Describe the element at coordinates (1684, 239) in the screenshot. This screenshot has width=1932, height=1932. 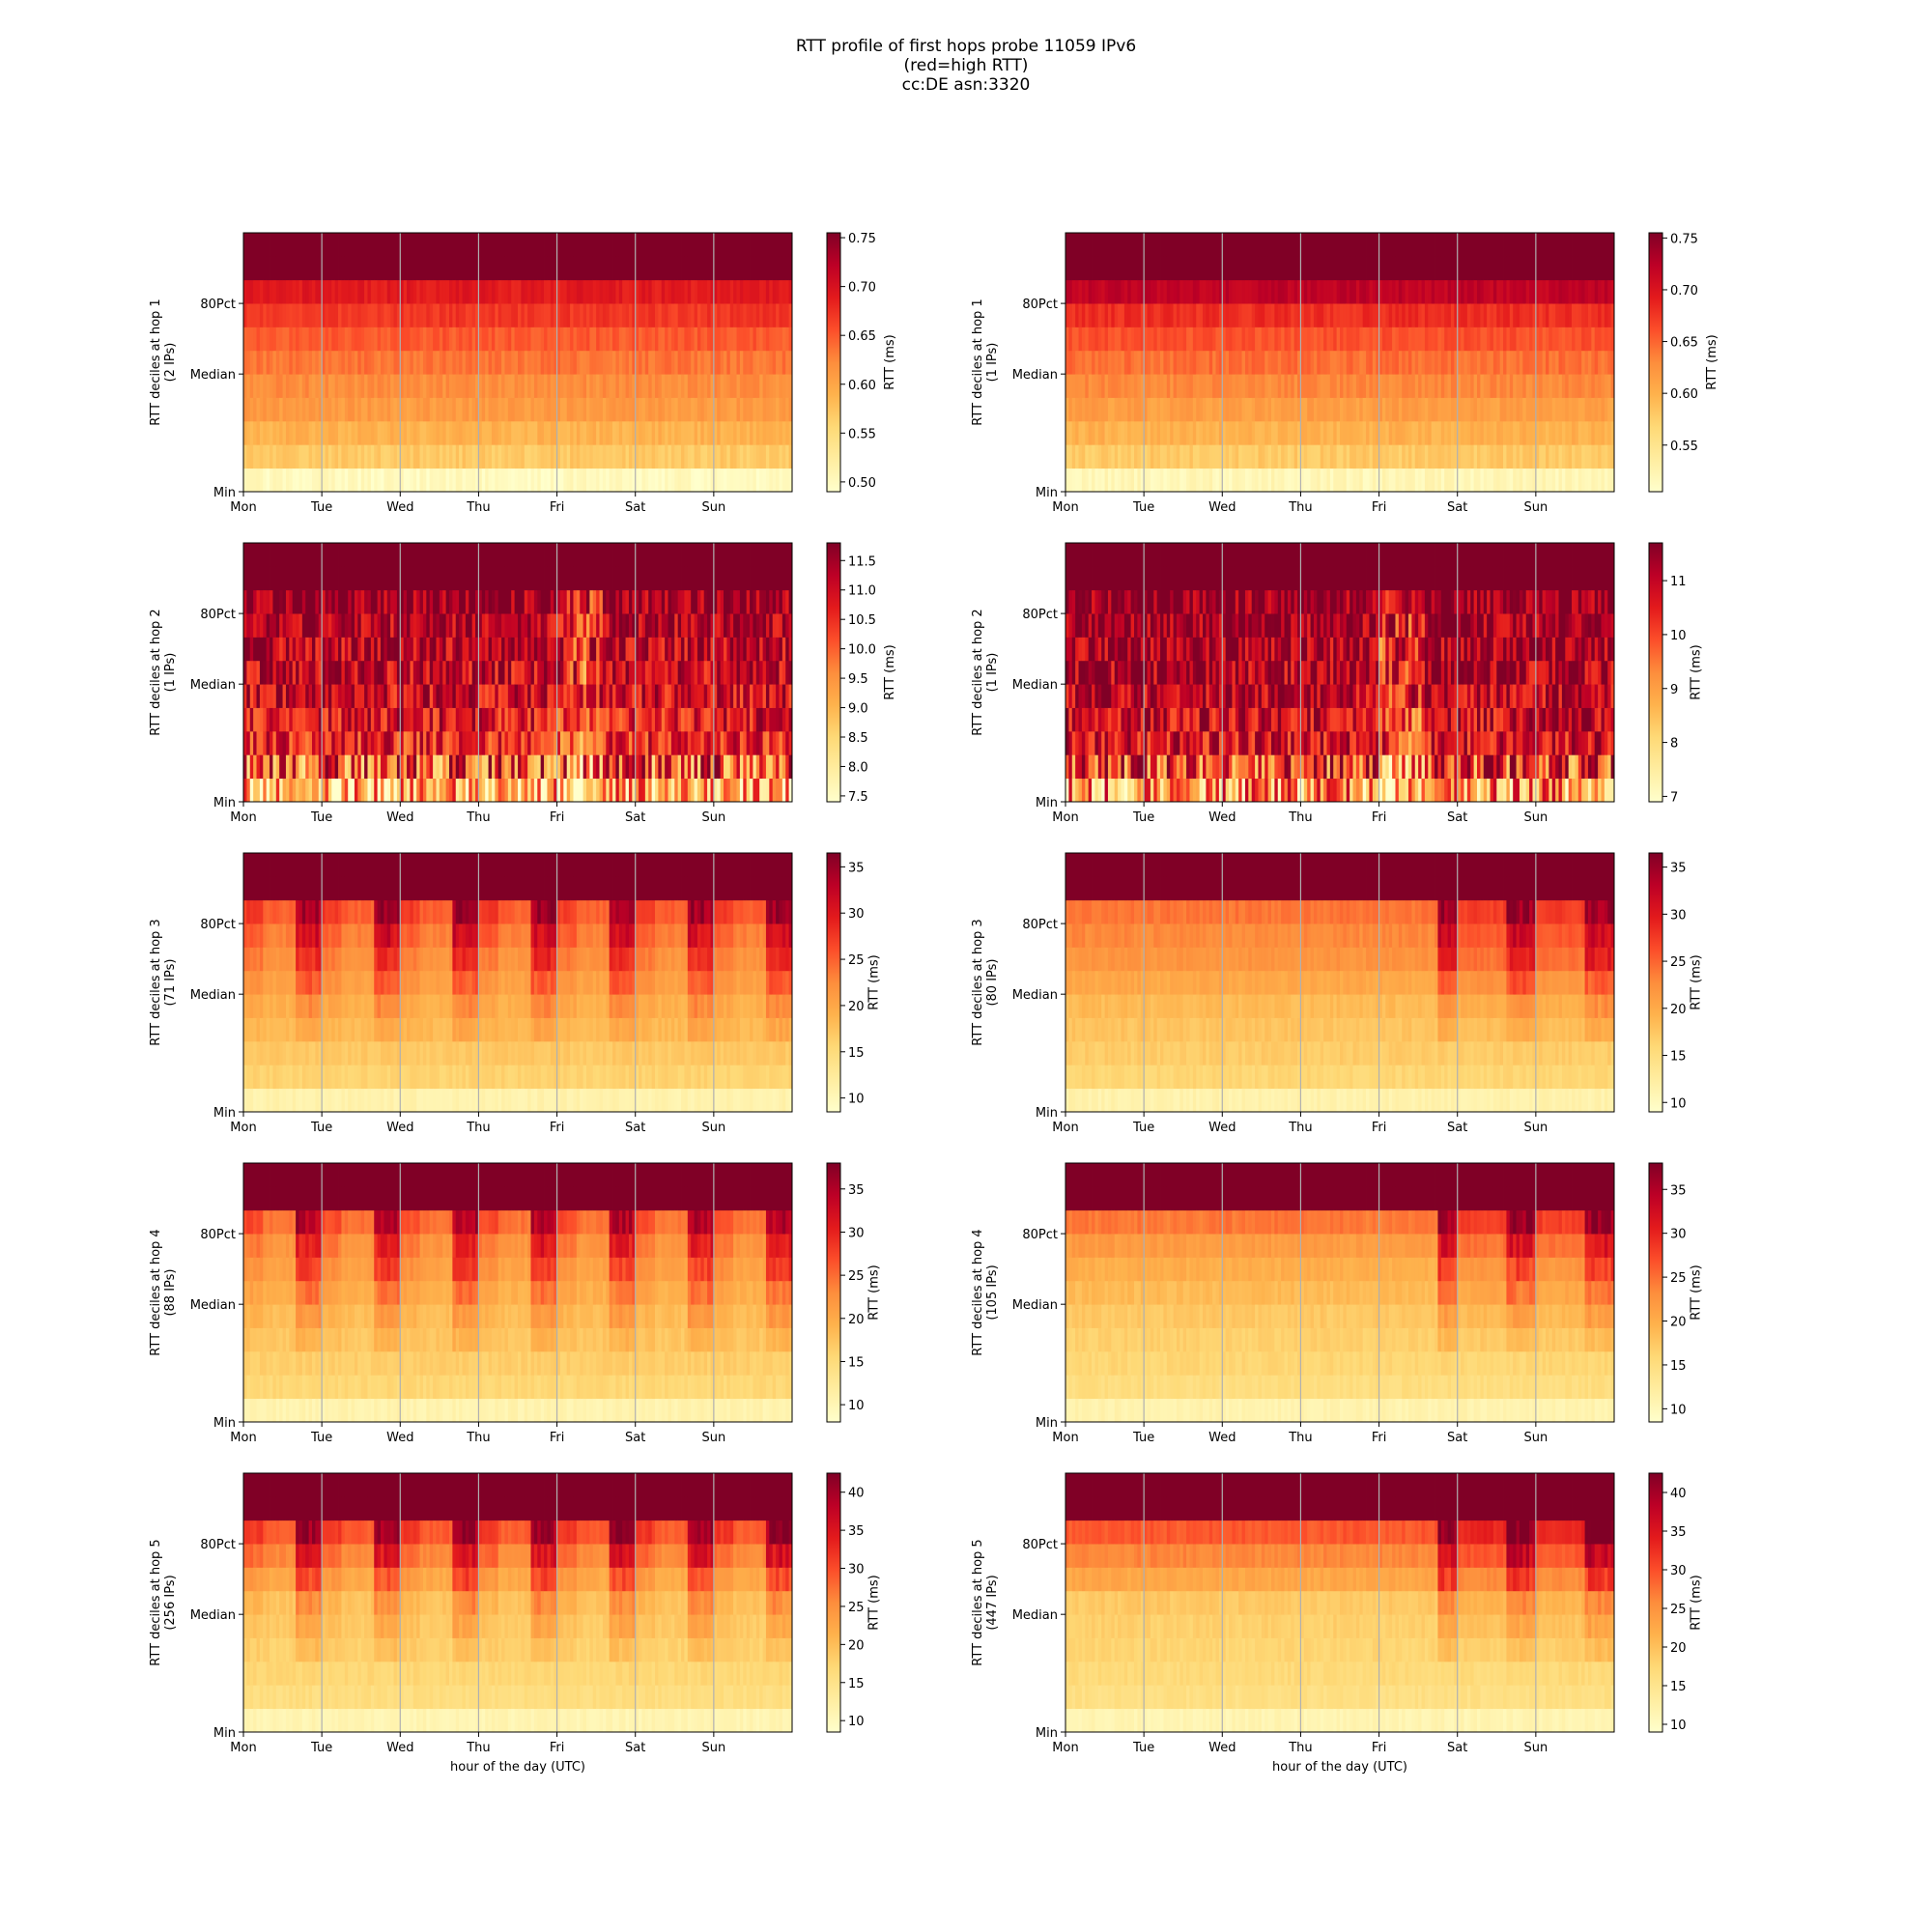
I see `colorbar-tick-label: 0.75` at that location.